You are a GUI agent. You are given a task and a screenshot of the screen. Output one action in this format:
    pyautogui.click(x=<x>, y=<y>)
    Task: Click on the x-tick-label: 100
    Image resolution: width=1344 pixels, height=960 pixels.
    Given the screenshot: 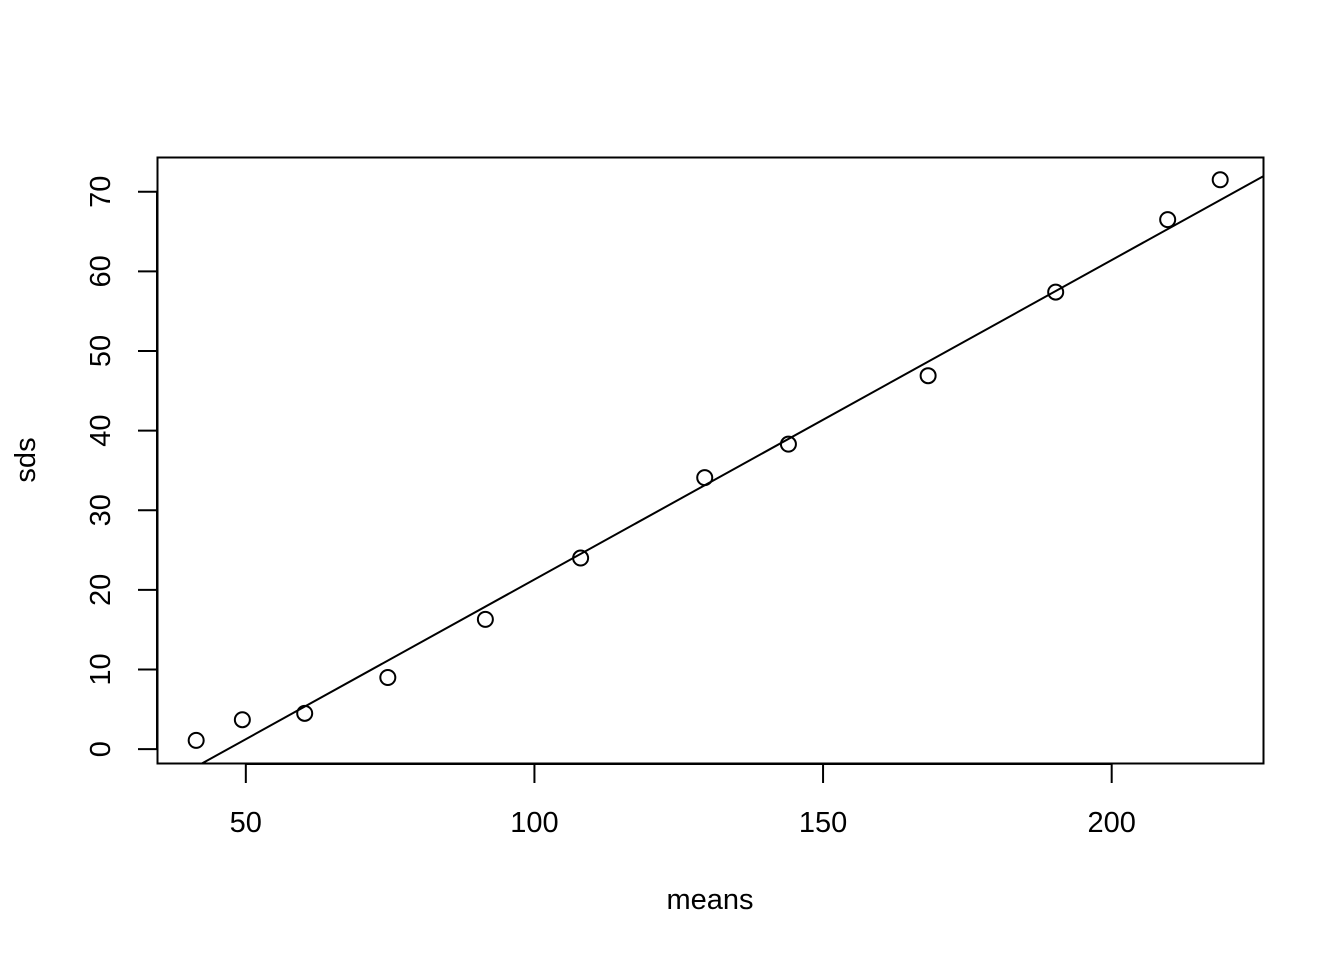 What is the action you would take?
    pyautogui.click(x=534, y=823)
    